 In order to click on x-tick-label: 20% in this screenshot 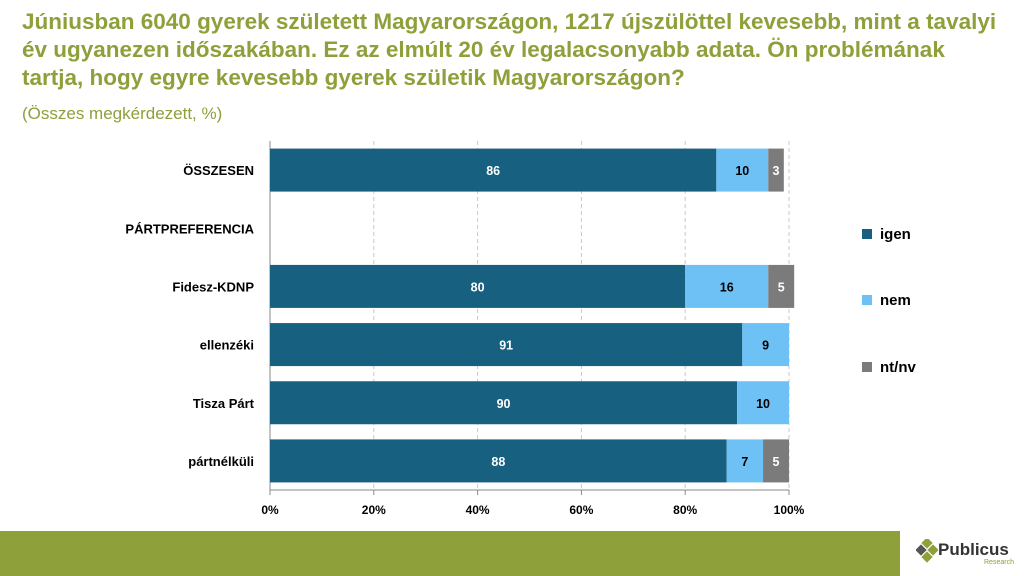, I will do `click(374, 510)`.